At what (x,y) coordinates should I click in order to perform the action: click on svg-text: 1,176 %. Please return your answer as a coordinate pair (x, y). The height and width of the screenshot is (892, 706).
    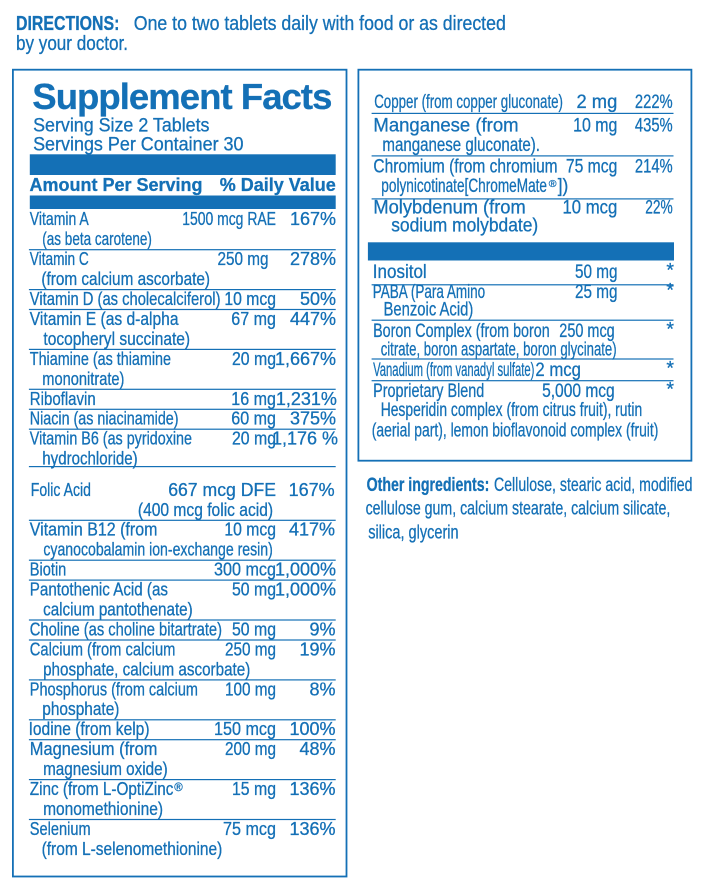
    Looking at the image, I should click on (305, 439).